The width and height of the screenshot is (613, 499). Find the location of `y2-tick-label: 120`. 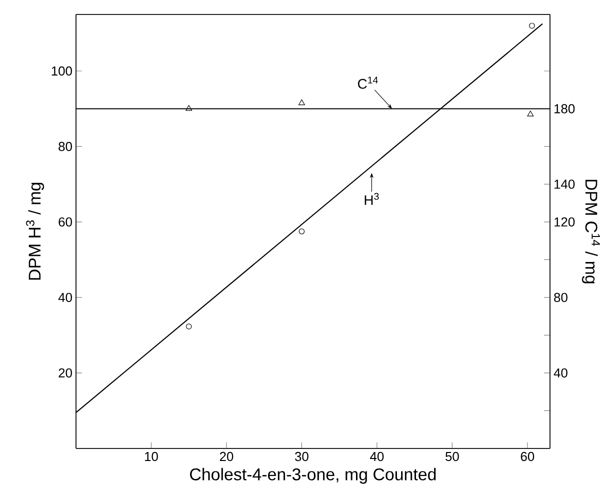

y2-tick-label: 120 is located at coordinates (564, 222).